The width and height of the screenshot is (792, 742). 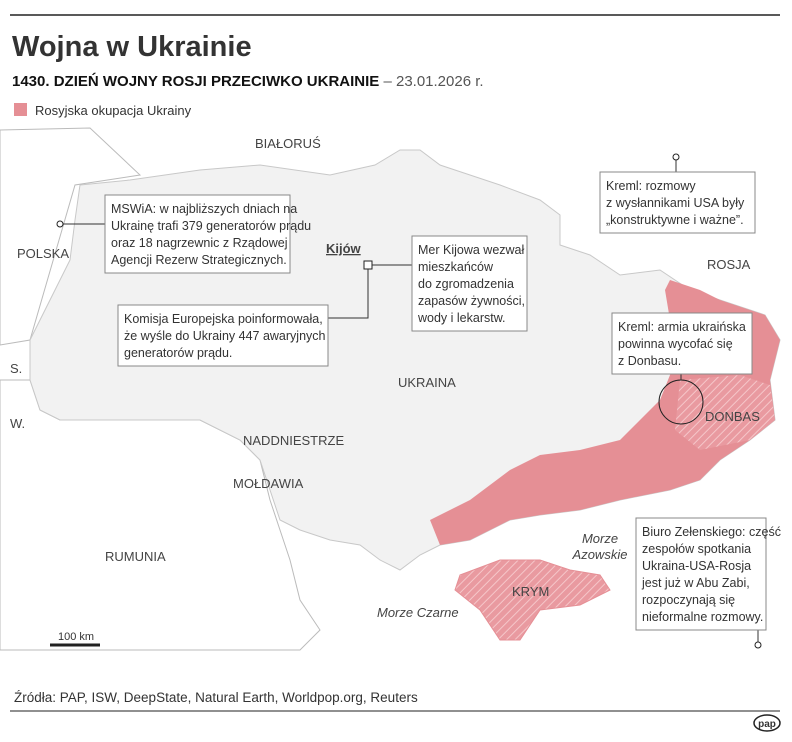 What do you see at coordinates (702, 617) in the screenshot?
I see `callout-text: nieformalne rozmowy.` at bounding box center [702, 617].